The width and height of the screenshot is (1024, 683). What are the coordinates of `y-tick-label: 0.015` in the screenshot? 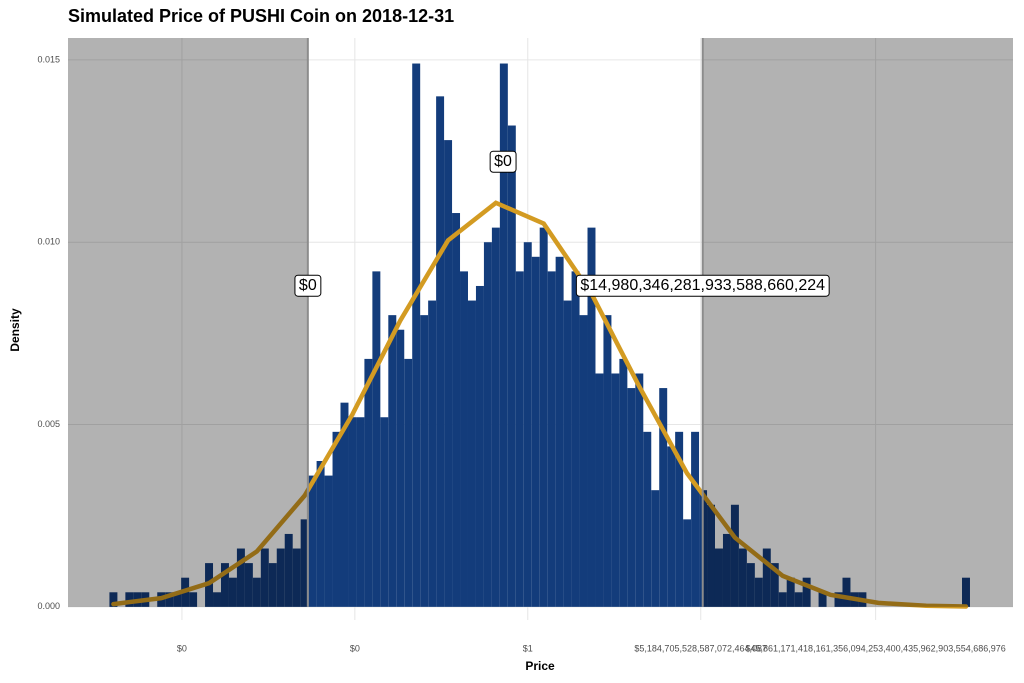 It's located at (48, 59).